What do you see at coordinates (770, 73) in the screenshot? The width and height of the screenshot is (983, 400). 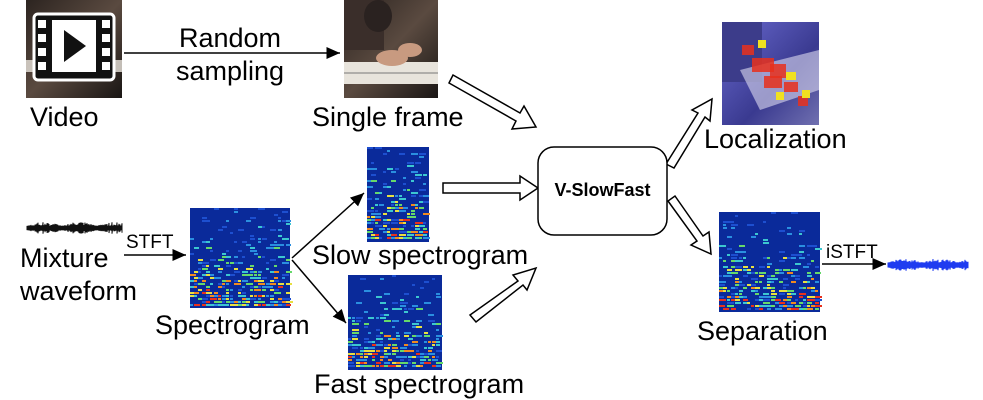 I see `localization-image` at bounding box center [770, 73].